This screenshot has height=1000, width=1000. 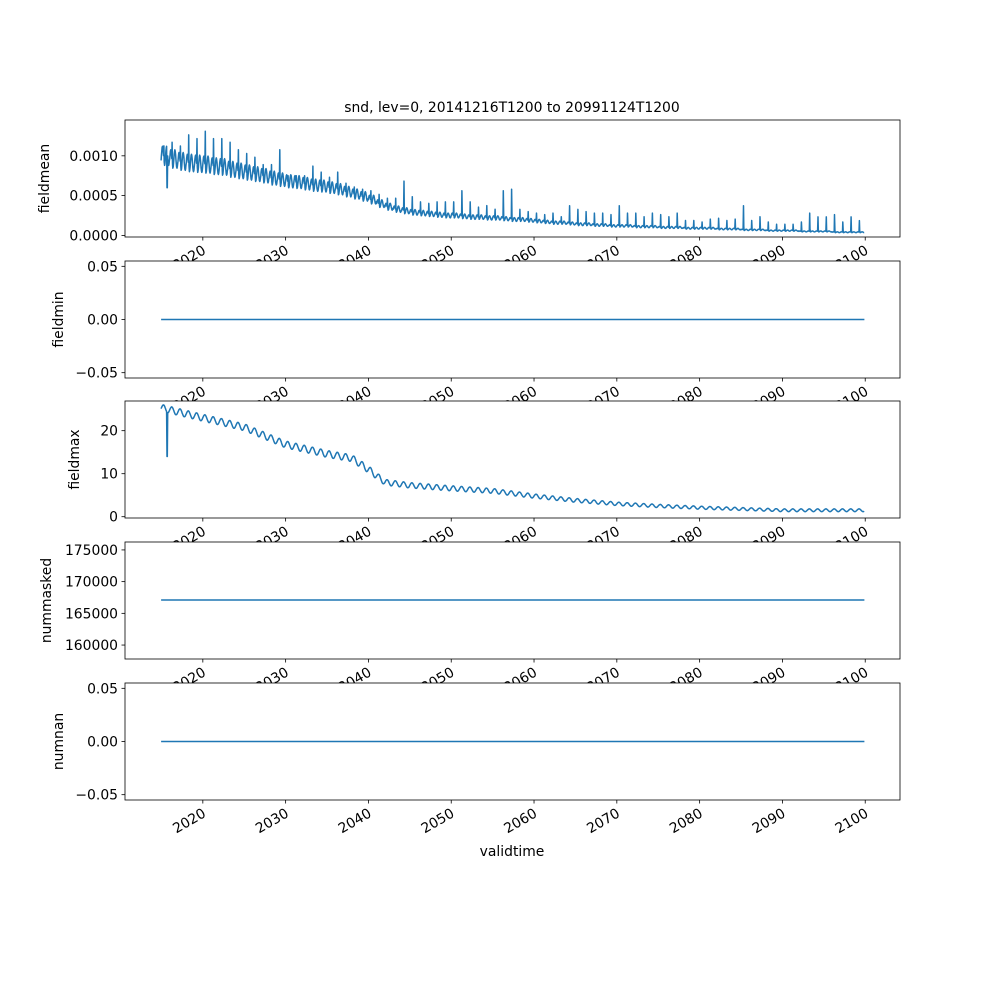 What do you see at coordinates (59, 319) in the screenshot?
I see `y-axis-label: fieldmin` at bounding box center [59, 319].